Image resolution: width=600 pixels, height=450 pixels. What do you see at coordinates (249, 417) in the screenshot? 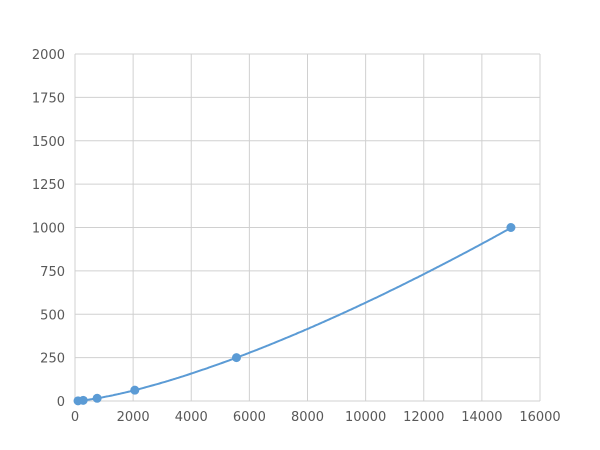
I see `x-tick-label: 6000` at bounding box center [249, 417].